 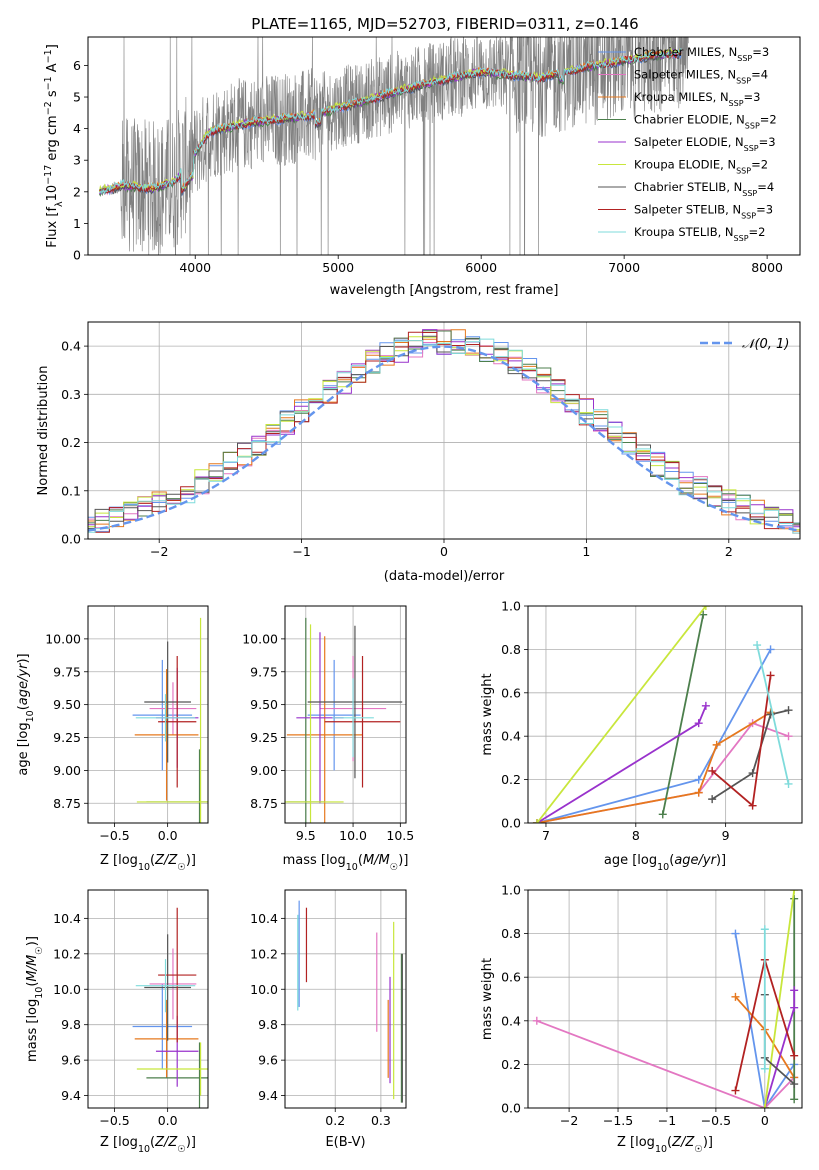 I want to click on spectrum-xlabel: wavelength [Angstrom, rest frame], so click(x=444, y=290).